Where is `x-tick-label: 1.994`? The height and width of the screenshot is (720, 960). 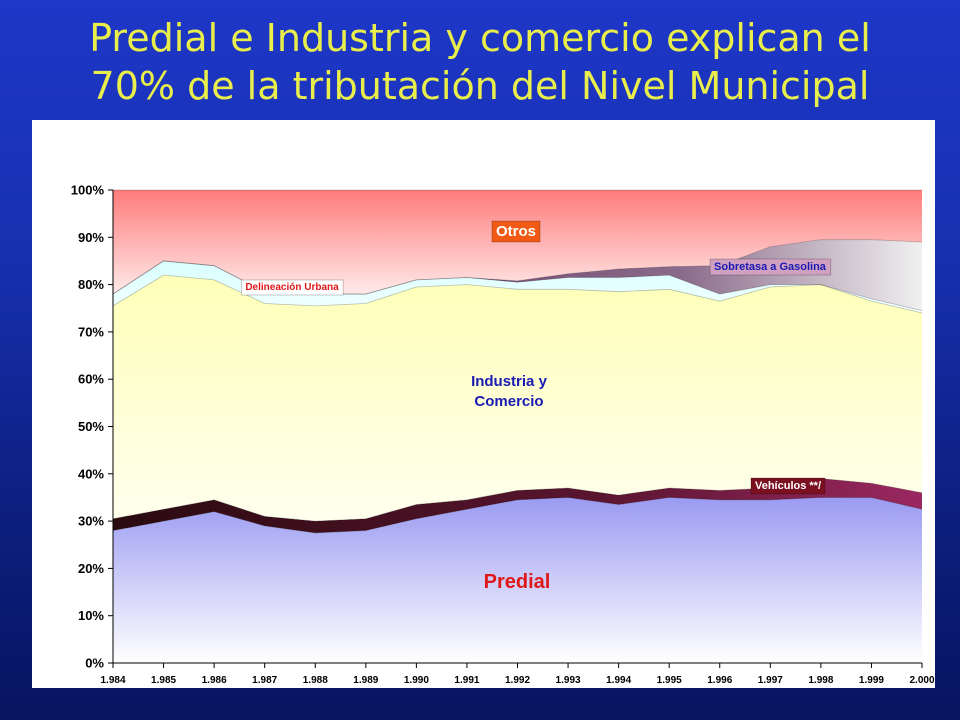
x-tick-label: 1.994 is located at coordinates (618, 680).